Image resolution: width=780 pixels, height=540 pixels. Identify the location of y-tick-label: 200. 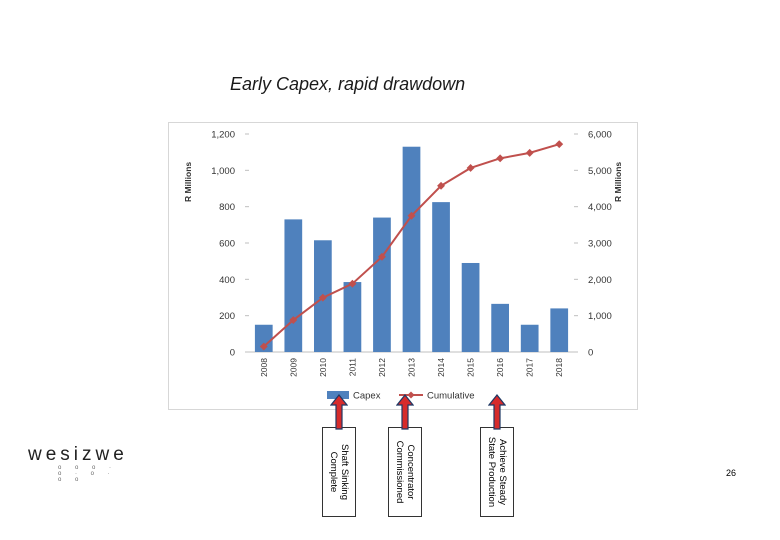
(227, 316).